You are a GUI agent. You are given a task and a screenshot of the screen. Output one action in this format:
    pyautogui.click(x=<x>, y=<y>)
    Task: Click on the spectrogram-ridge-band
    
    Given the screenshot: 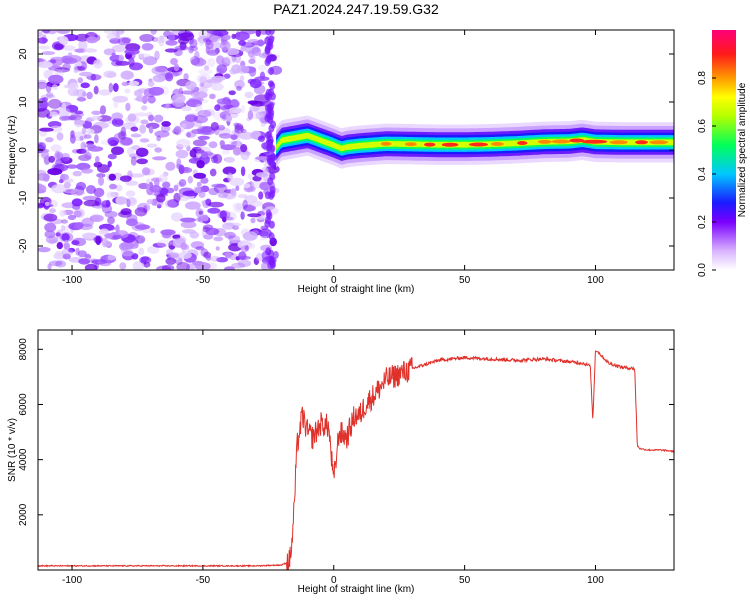 What is the action you would take?
    pyautogui.click(x=475, y=142)
    